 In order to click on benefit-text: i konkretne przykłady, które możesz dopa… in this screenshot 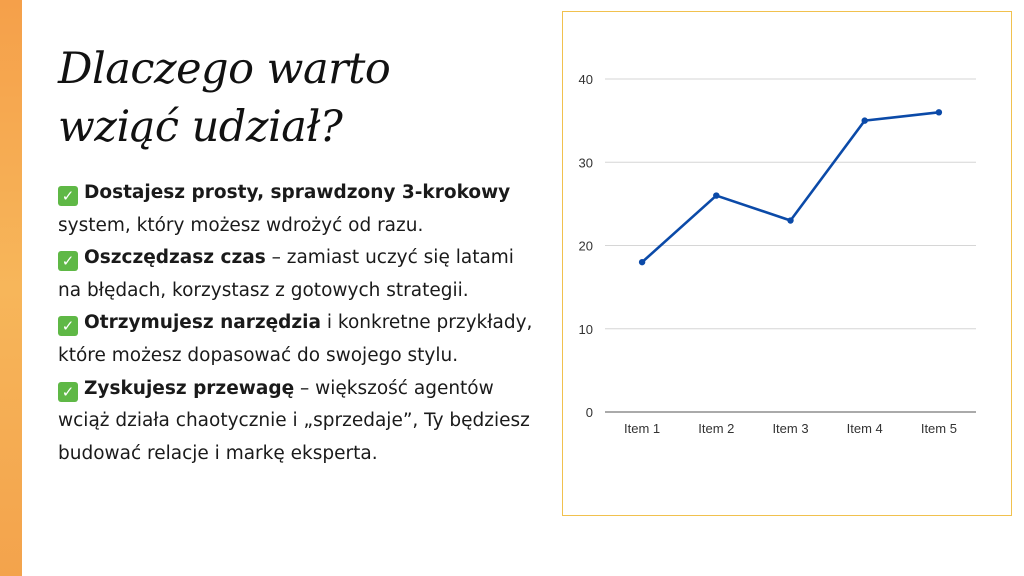, I will do `click(295, 339)`.